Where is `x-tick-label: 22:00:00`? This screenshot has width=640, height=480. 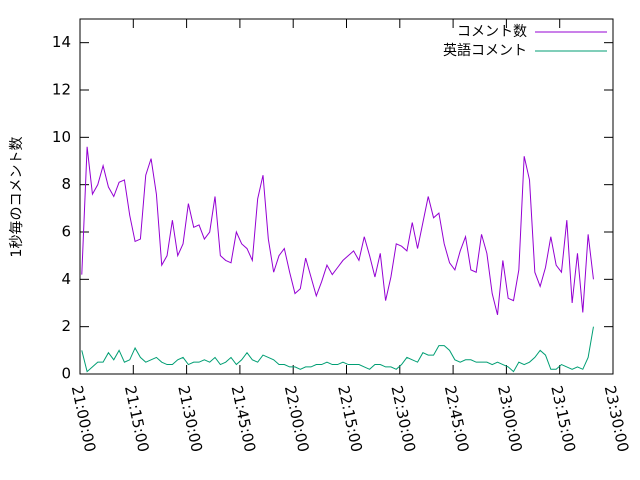
x-tick-label: 22:00:00 is located at coordinates (297, 419).